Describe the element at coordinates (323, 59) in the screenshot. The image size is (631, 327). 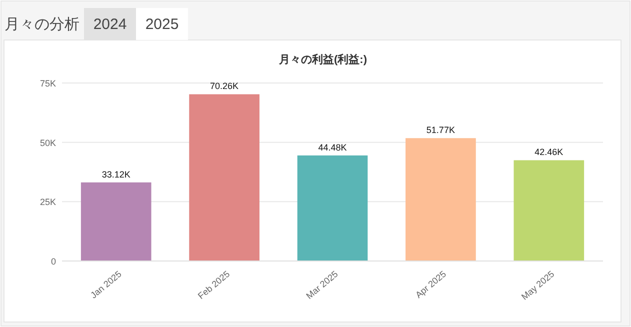
I see `chart-title: 月々の利益(利益:)` at that location.